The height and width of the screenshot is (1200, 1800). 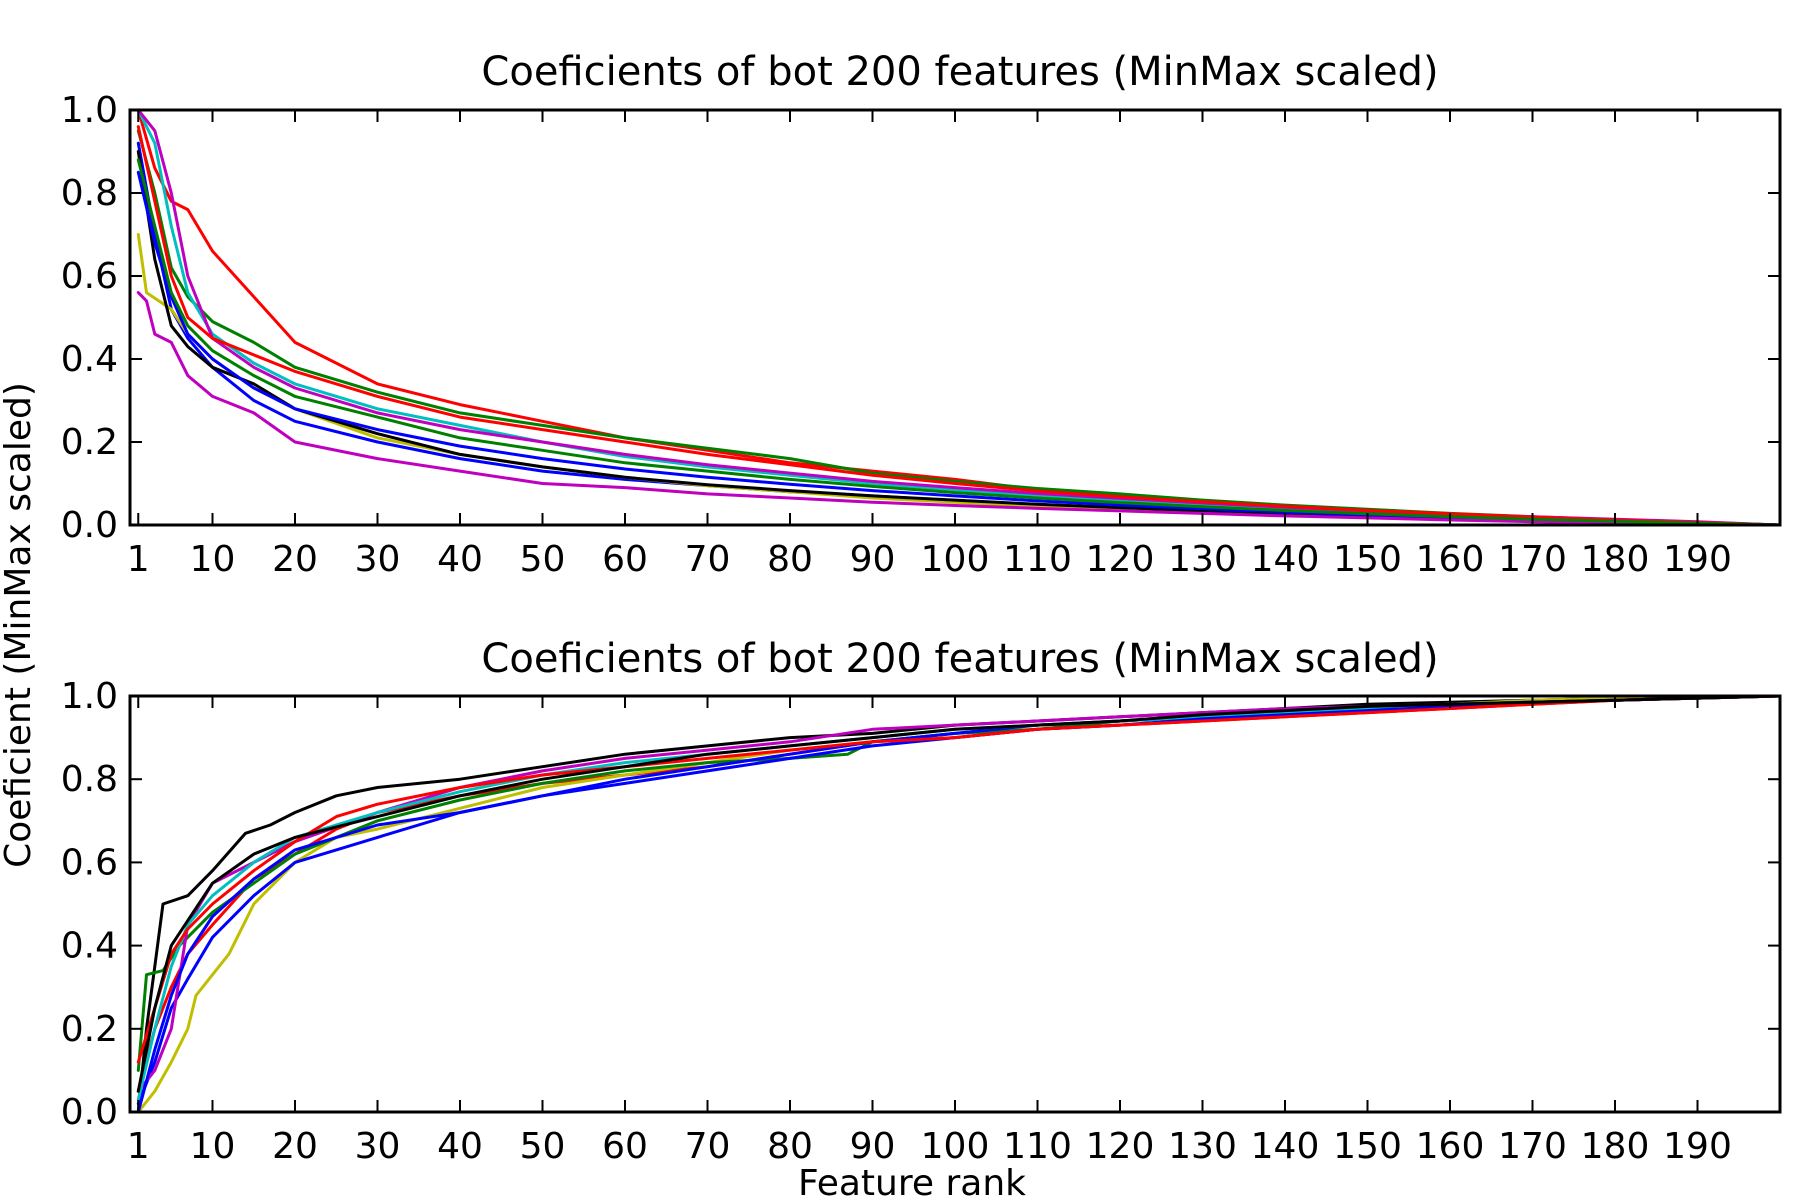 I want to click on bottom-panel-x-tick-label: 10, so click(x=213, y=1146).